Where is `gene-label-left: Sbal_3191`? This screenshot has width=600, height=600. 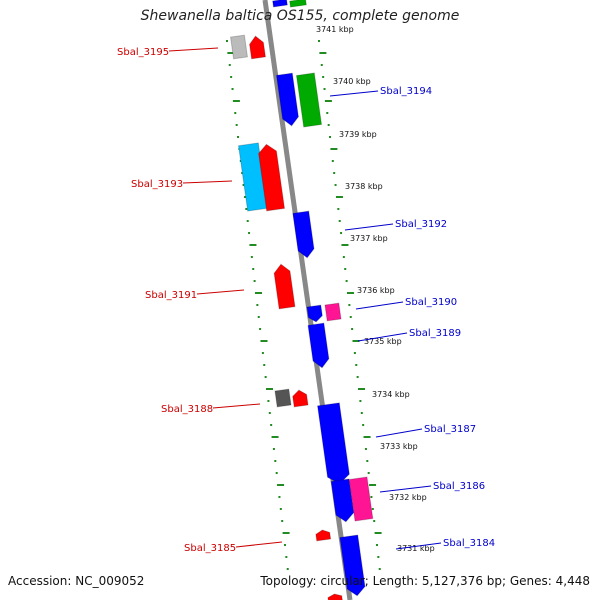 gene-label-left: Sbal_3191 is located at coordinates (171, 295).